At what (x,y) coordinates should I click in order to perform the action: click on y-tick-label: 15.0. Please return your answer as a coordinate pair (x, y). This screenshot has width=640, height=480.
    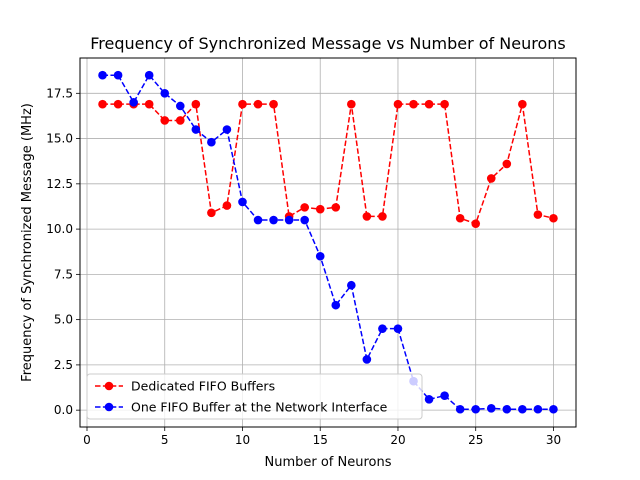
    Looking at the image, I should click on (59, 139).